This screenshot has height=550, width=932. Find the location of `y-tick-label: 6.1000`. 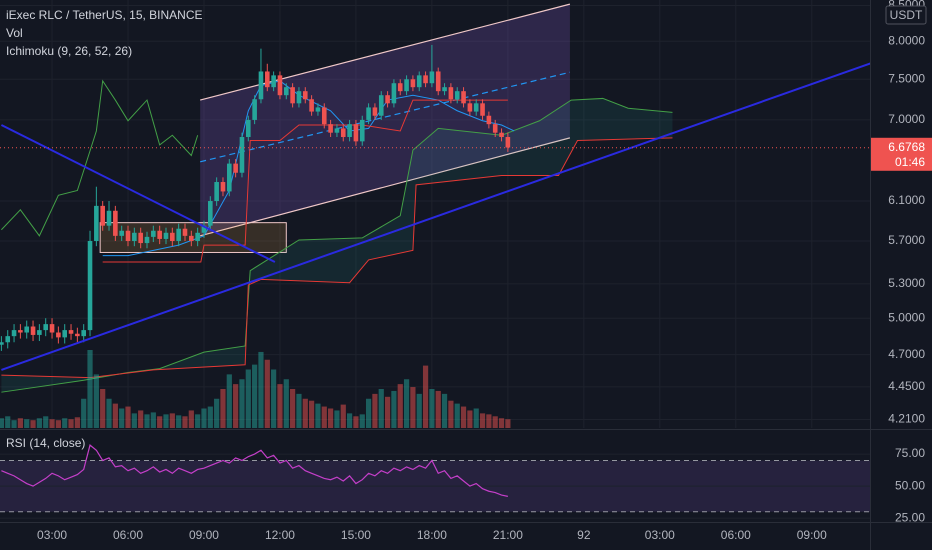

y-tick-label: 6.1000 is located at coordinates (906, 200).